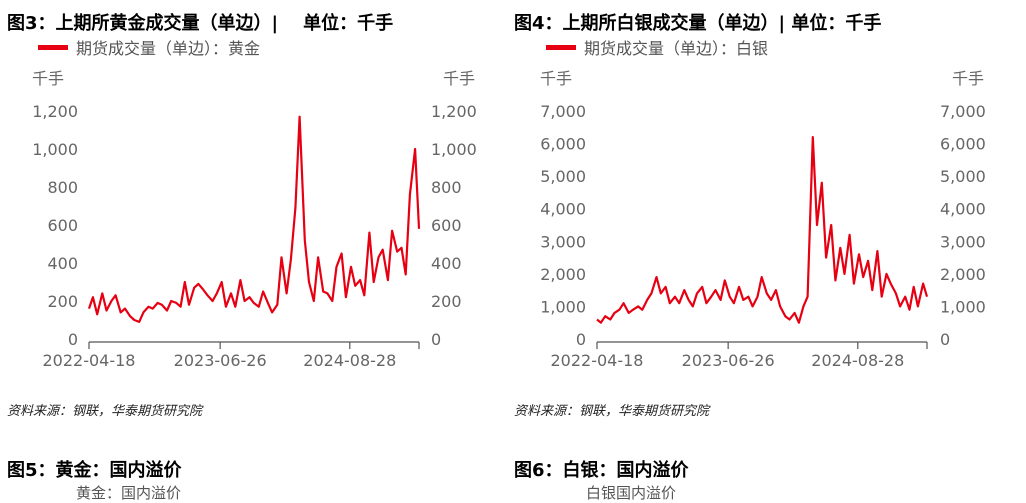  Describe the element at coordinates (963, 209) in the screenshot. I see `y-tick-label-right: 4,000` at that location.